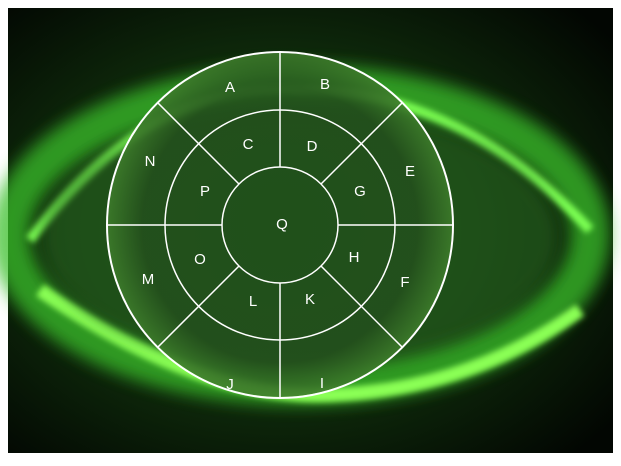 This screenshot has width=621, height=466. I want to click on region-label: J, so click(230, 384).